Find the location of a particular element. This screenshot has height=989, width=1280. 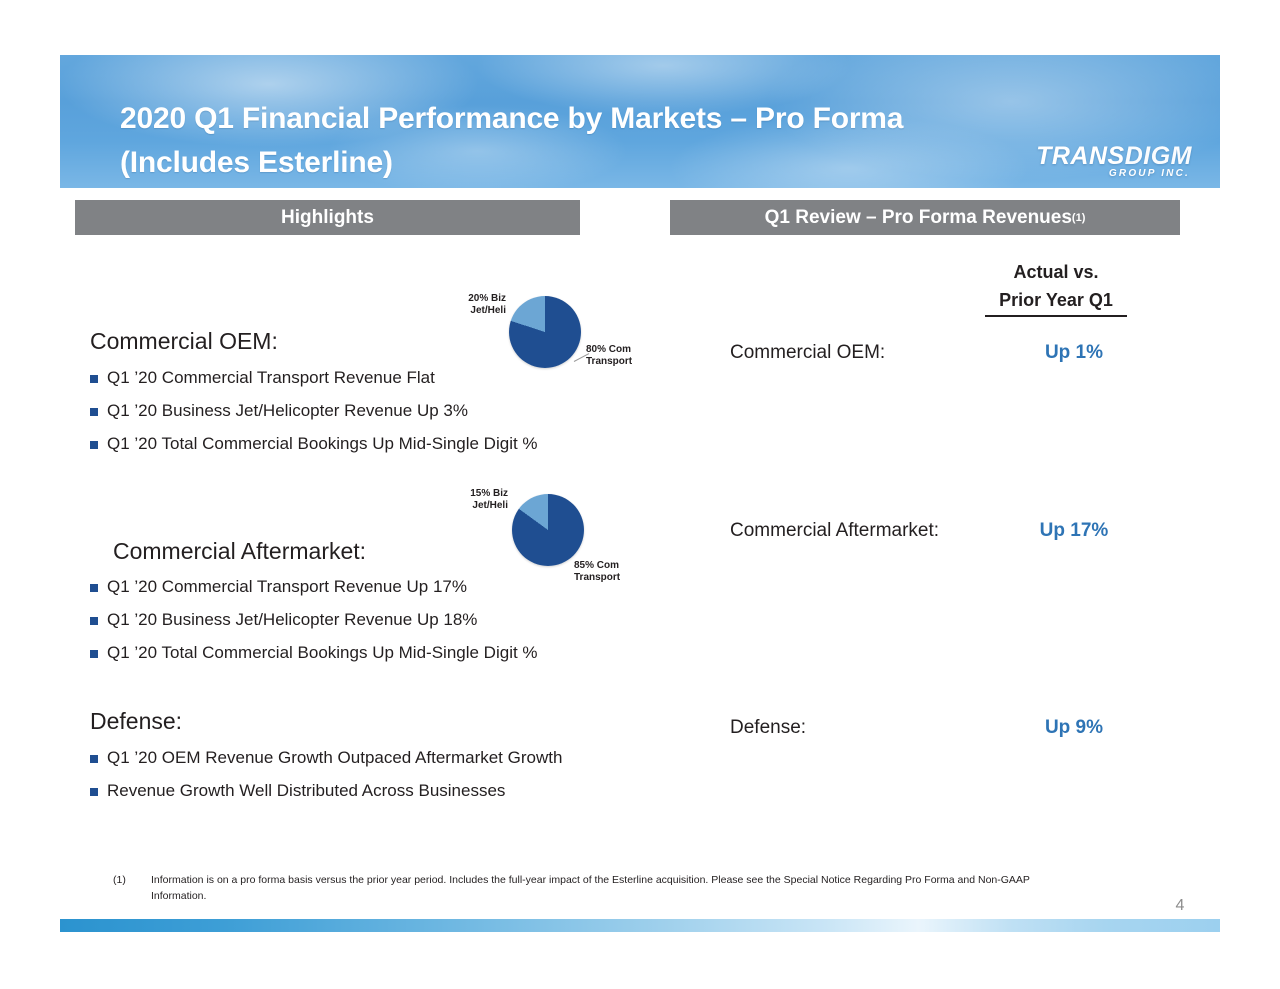

section-header-highlights-label: Highlights is located at coordinates (327, 217).